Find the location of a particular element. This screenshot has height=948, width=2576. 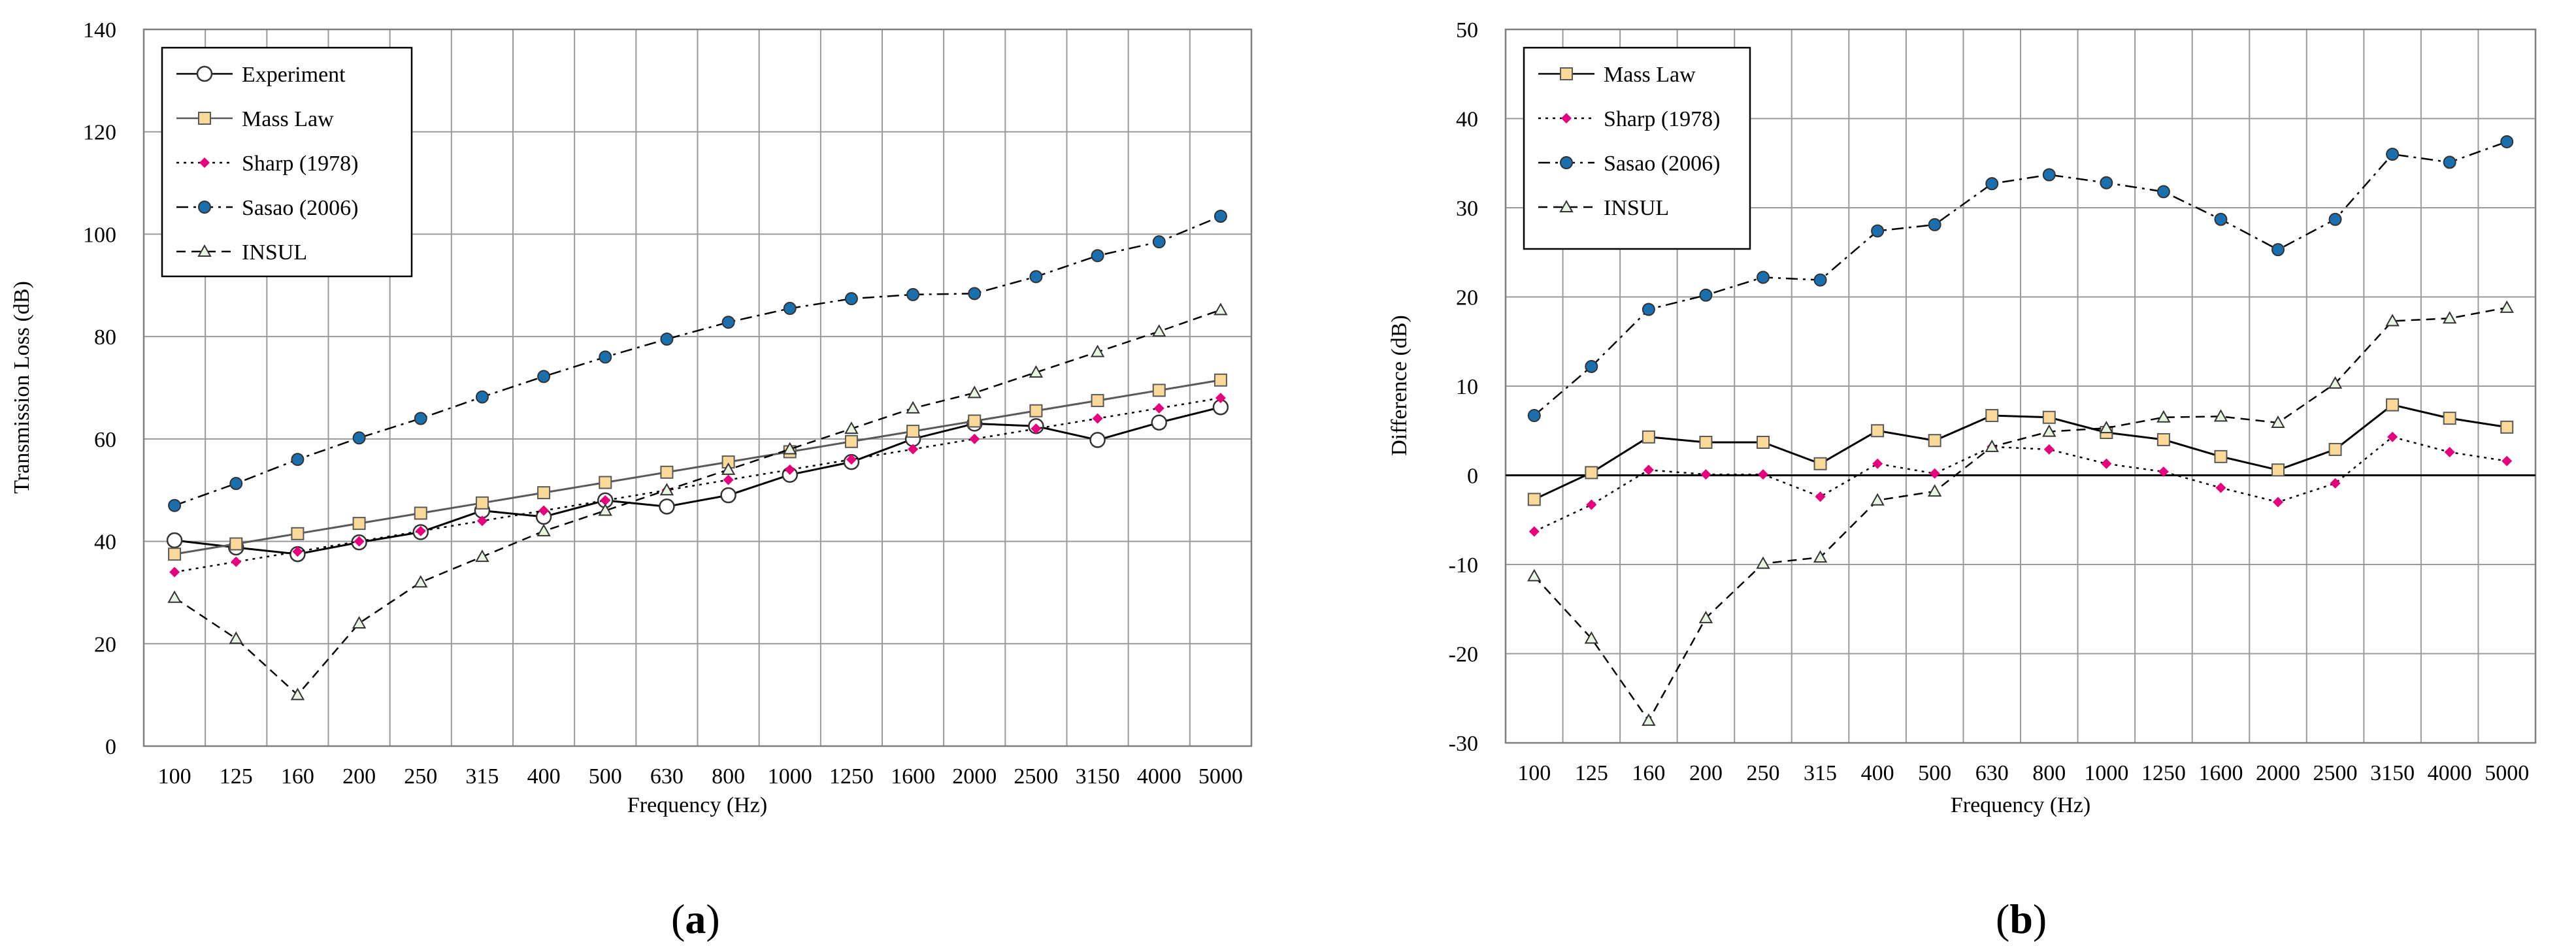

series-line is located at coordinates (2020, 452).